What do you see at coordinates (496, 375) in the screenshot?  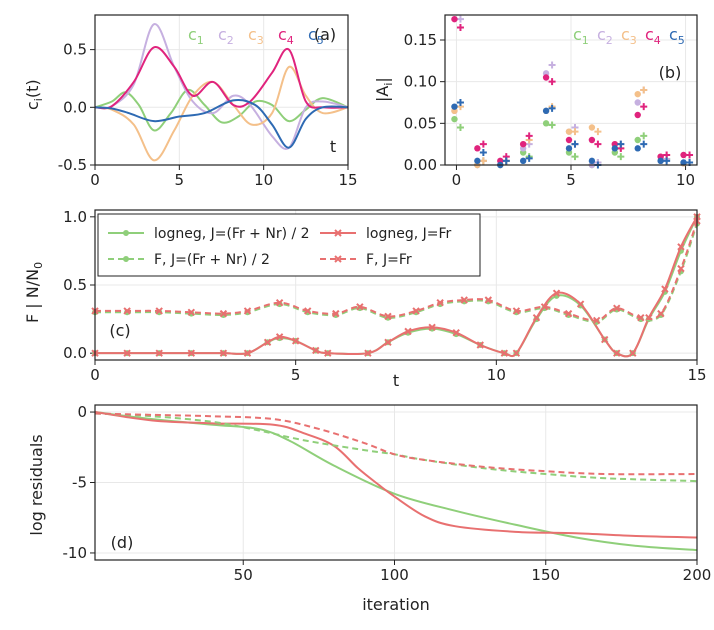 I see `panel-c-xtick-label: 10` at bounding box center [496, 375].